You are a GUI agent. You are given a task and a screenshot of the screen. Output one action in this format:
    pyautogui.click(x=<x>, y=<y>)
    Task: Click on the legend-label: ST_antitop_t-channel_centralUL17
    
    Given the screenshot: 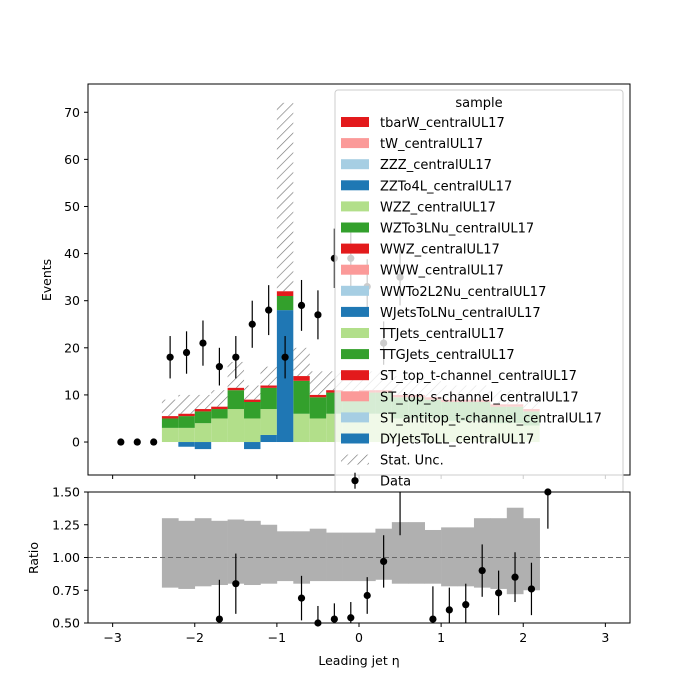 What is the action you would take?
    pyautogui.click(x=491, y=418)
    